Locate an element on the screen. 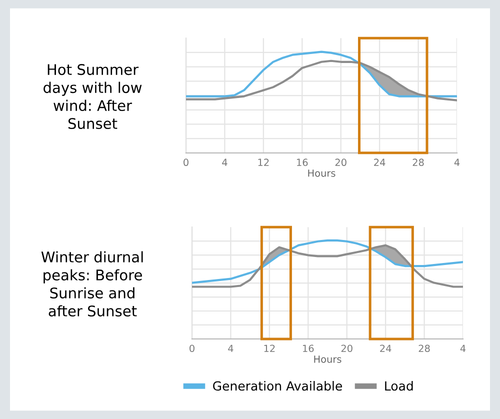 This screenshot has width=500, height=419. legend-label: Generation Available is located at coordinates (277, 385).